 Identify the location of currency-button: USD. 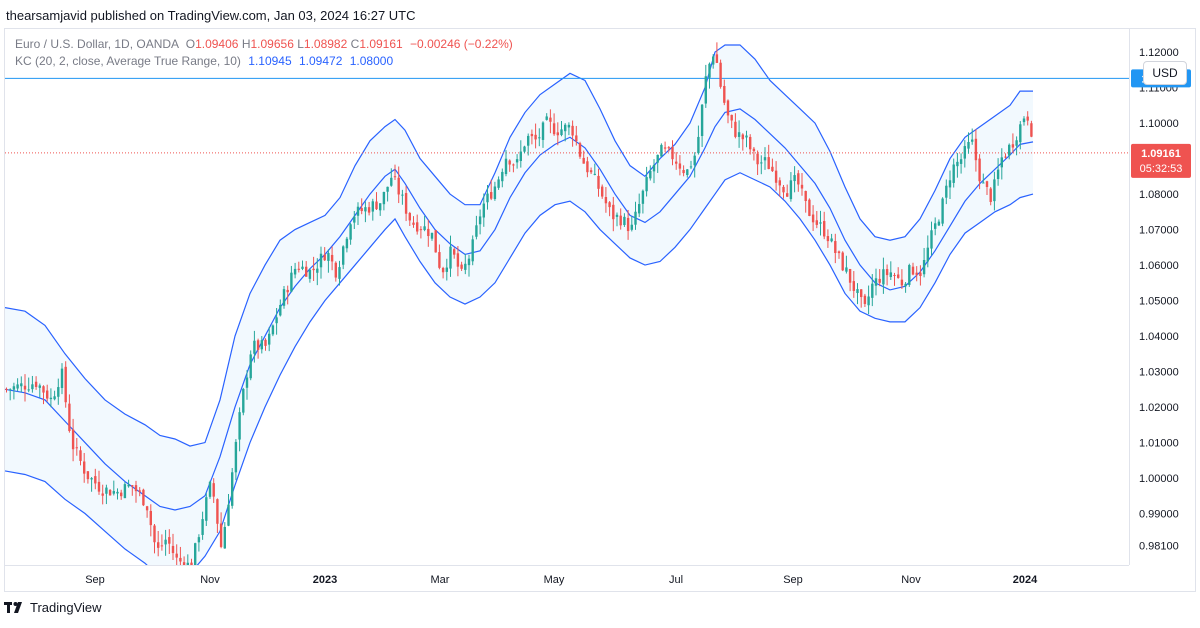
(1165, 73).